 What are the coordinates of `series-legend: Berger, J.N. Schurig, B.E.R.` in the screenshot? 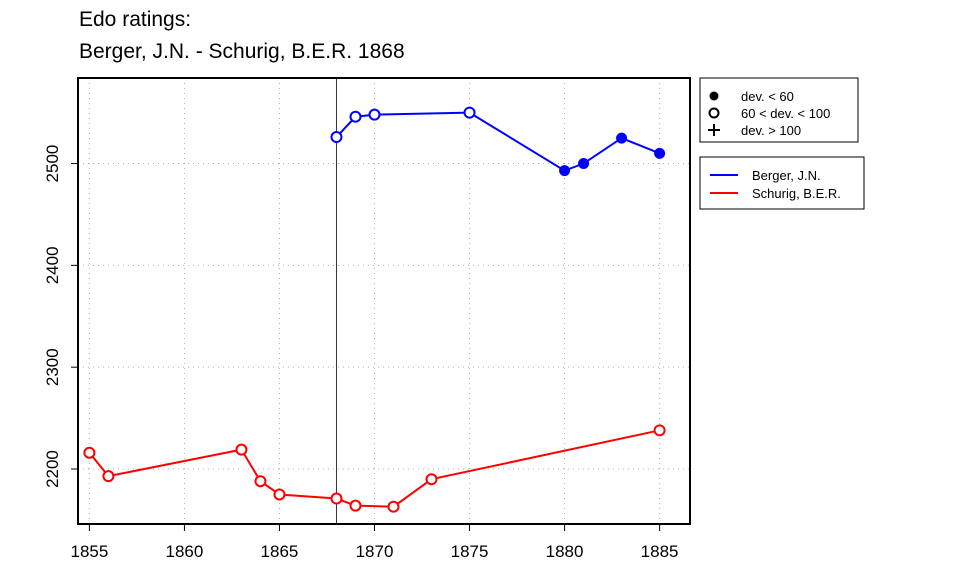 It's located at (782, 183).